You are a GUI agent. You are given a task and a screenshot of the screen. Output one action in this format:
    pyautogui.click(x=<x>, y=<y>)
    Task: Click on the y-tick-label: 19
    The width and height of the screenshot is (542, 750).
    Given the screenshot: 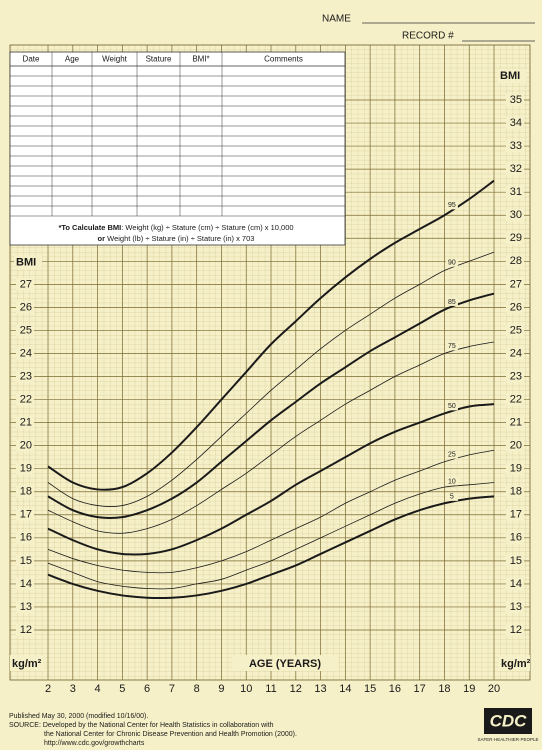 What is the action you would take?
    pyautogui.click(x=516, y=469)
    